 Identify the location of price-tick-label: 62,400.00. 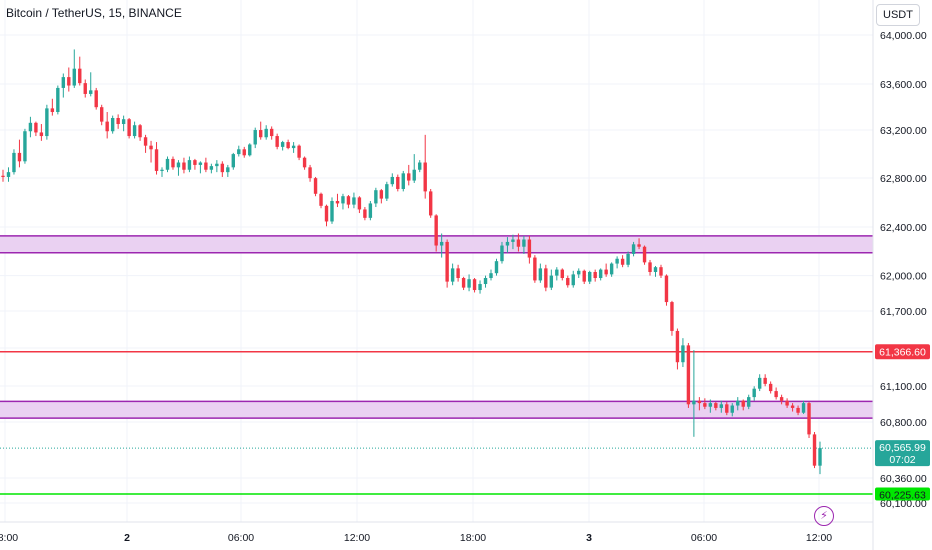
(903, 228).